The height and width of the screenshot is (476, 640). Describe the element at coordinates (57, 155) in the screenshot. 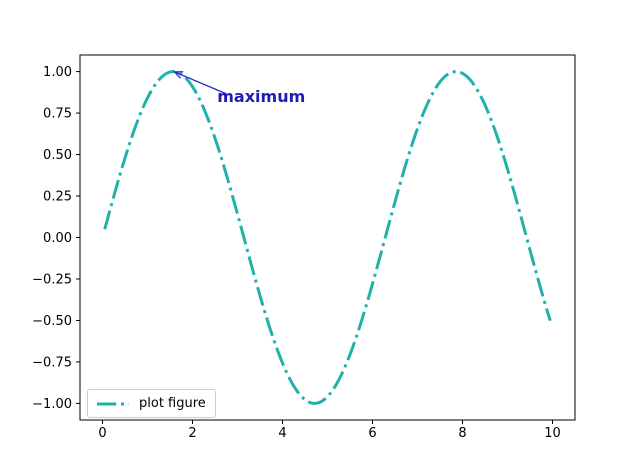

I see `y-tick-label: 0.50` at that location.